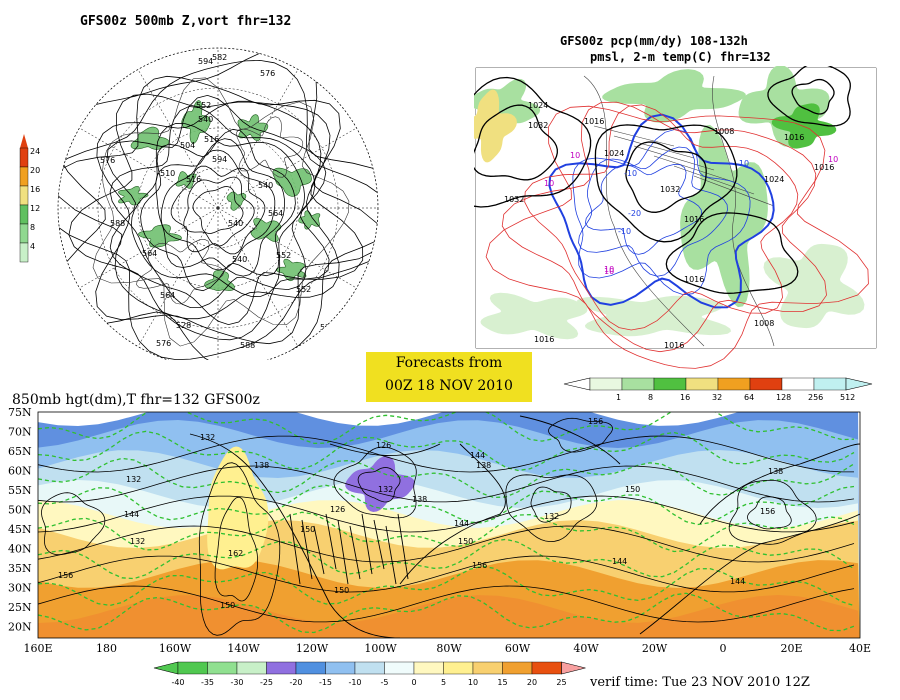  What do you see at coordinates (238, 508) in the screenshot?
I see `warm-ridge` at bounding box center [238, 508].